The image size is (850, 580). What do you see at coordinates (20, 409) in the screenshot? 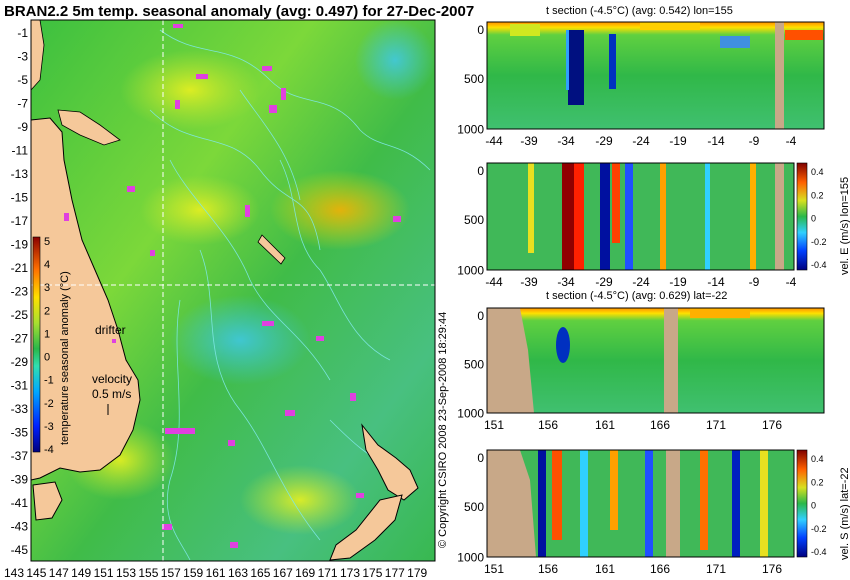
I see `map-y-tick-label: -33` at bounding box center [20, 409].